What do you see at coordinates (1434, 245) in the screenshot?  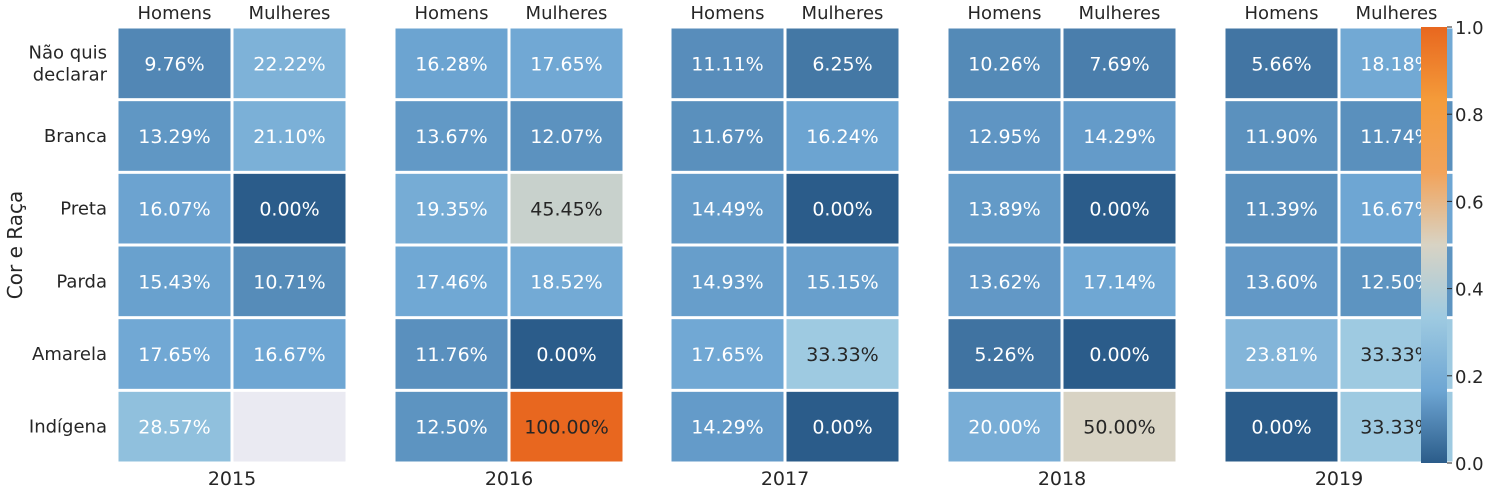 I see `colorbar-gradient` at bounding box center [1434, 245].